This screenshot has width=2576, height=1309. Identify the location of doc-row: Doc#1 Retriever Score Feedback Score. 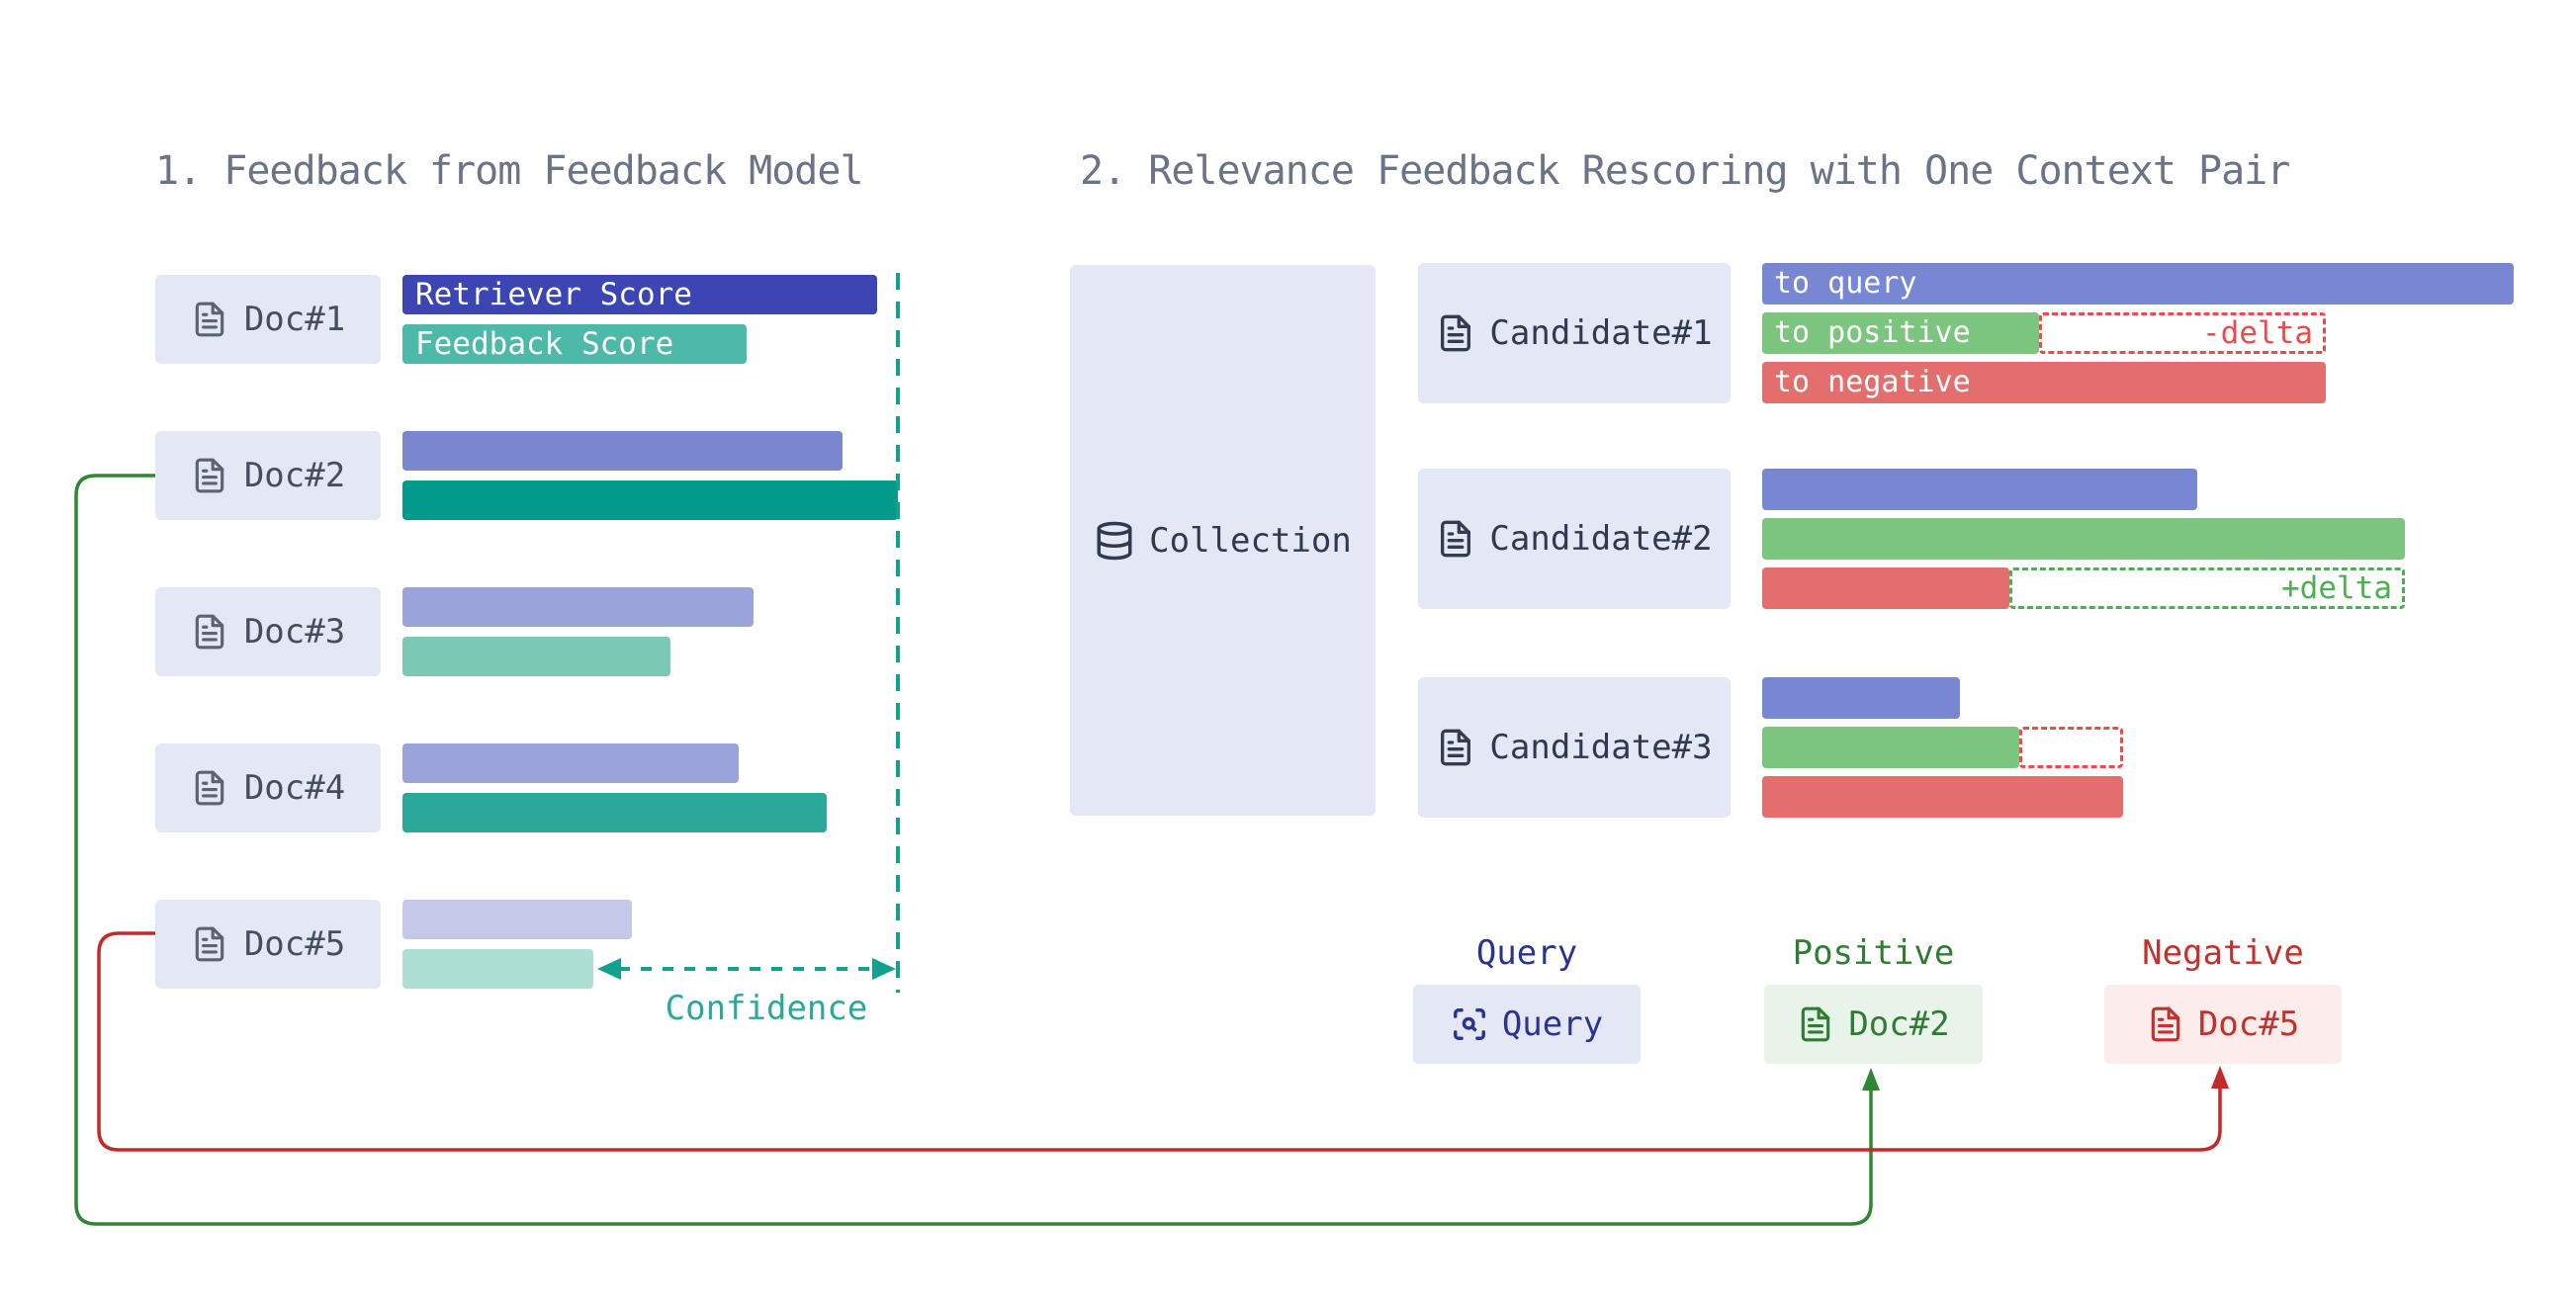
(545, 319).